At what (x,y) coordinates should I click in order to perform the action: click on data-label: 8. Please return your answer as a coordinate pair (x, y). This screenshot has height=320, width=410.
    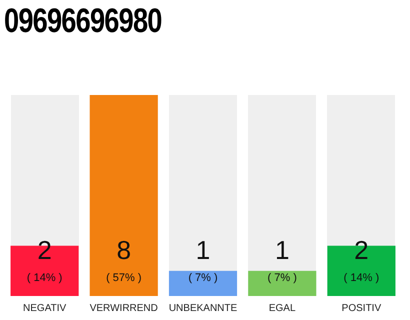
    Looking at the image, I should click on (124, 250).